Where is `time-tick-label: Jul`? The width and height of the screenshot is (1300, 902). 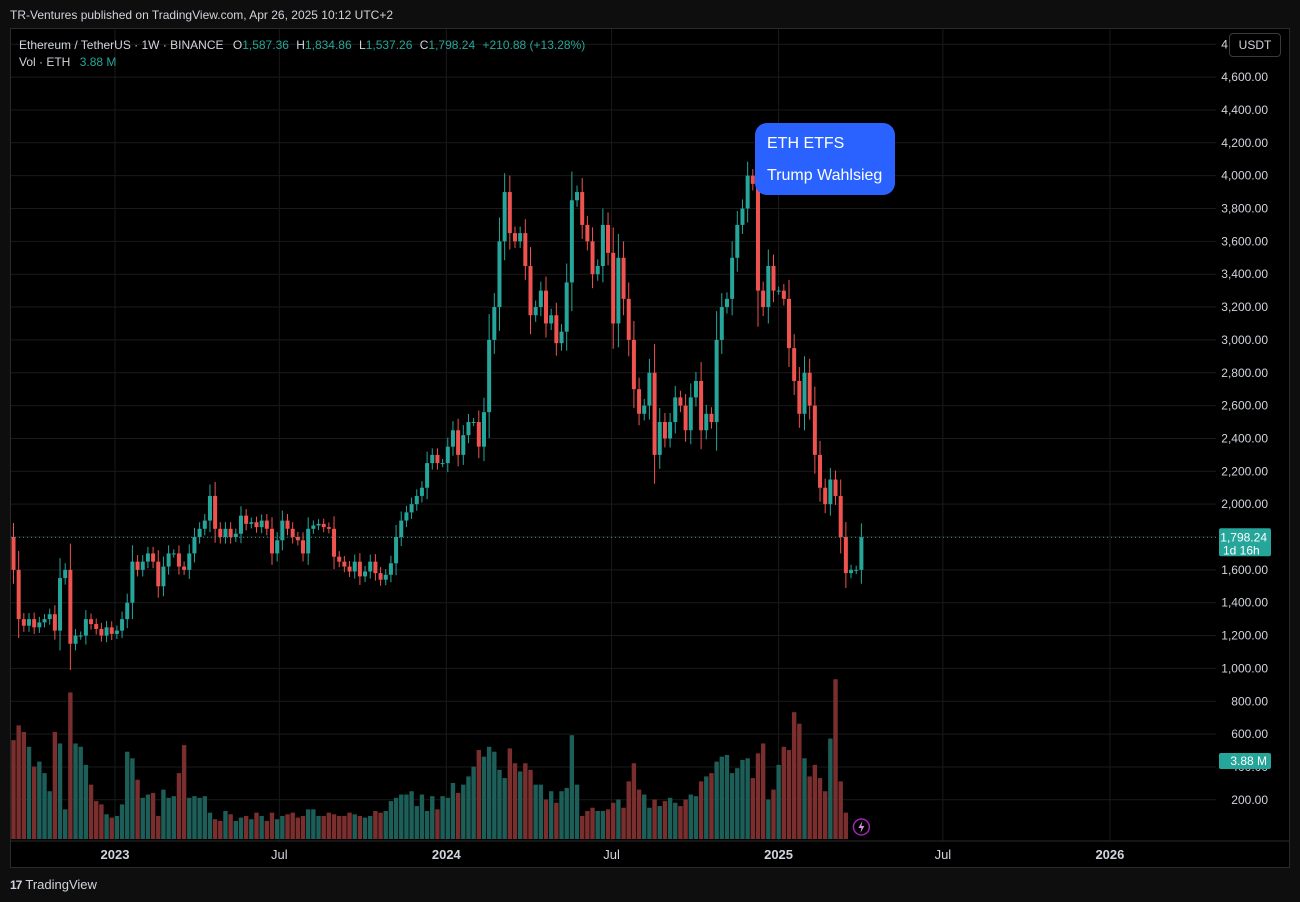
time-tick-label: Jul is located at coordinates (611, 854).